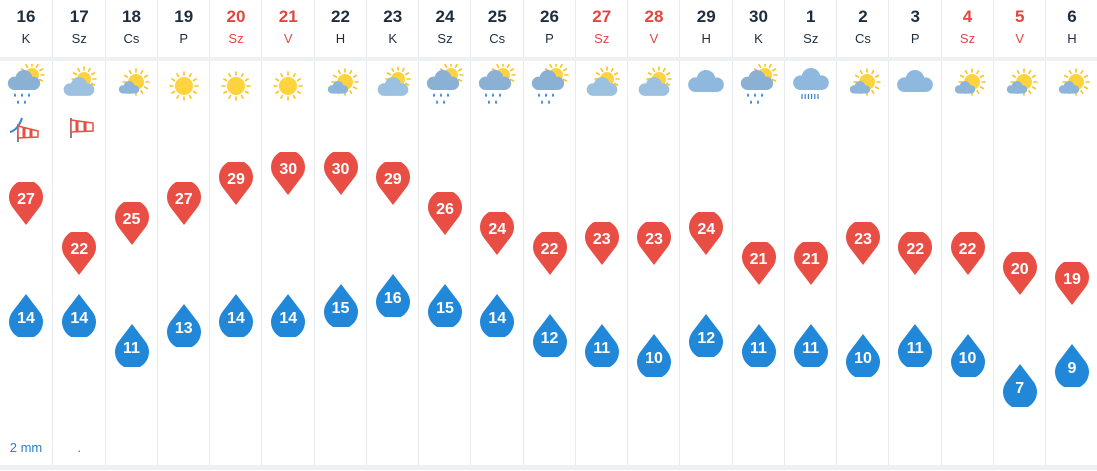 The height and width of the screenshot is (471, 1097). What do you see at coordinates (183, 328) in the screenshot?
I see `min-temp-value: 13` at bounding box center [183, 328].